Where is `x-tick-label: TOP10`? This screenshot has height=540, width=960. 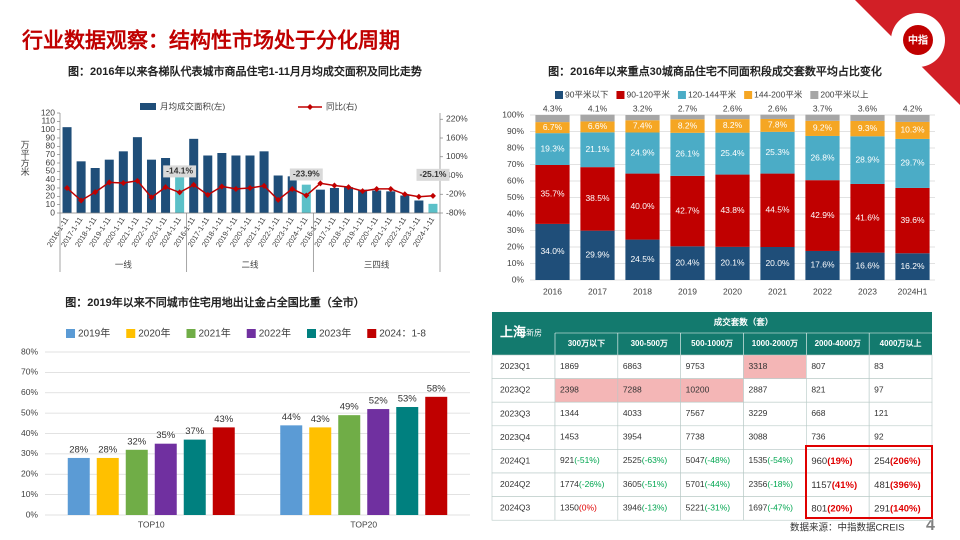
x-tick-label: TOP10 is located at coordinates (151, 524).